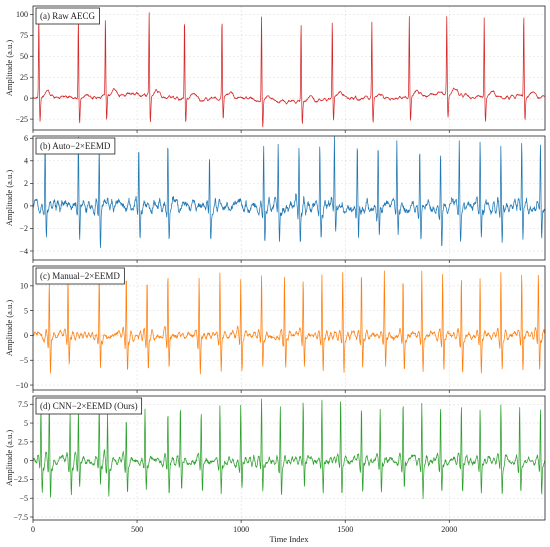 Image resolution: width=550 pixels, height=547 pixels. What do you see at coordinates (26, 183) in the screenshot?
I see `y-tick-label: 2` at bounding box center [26, 183].